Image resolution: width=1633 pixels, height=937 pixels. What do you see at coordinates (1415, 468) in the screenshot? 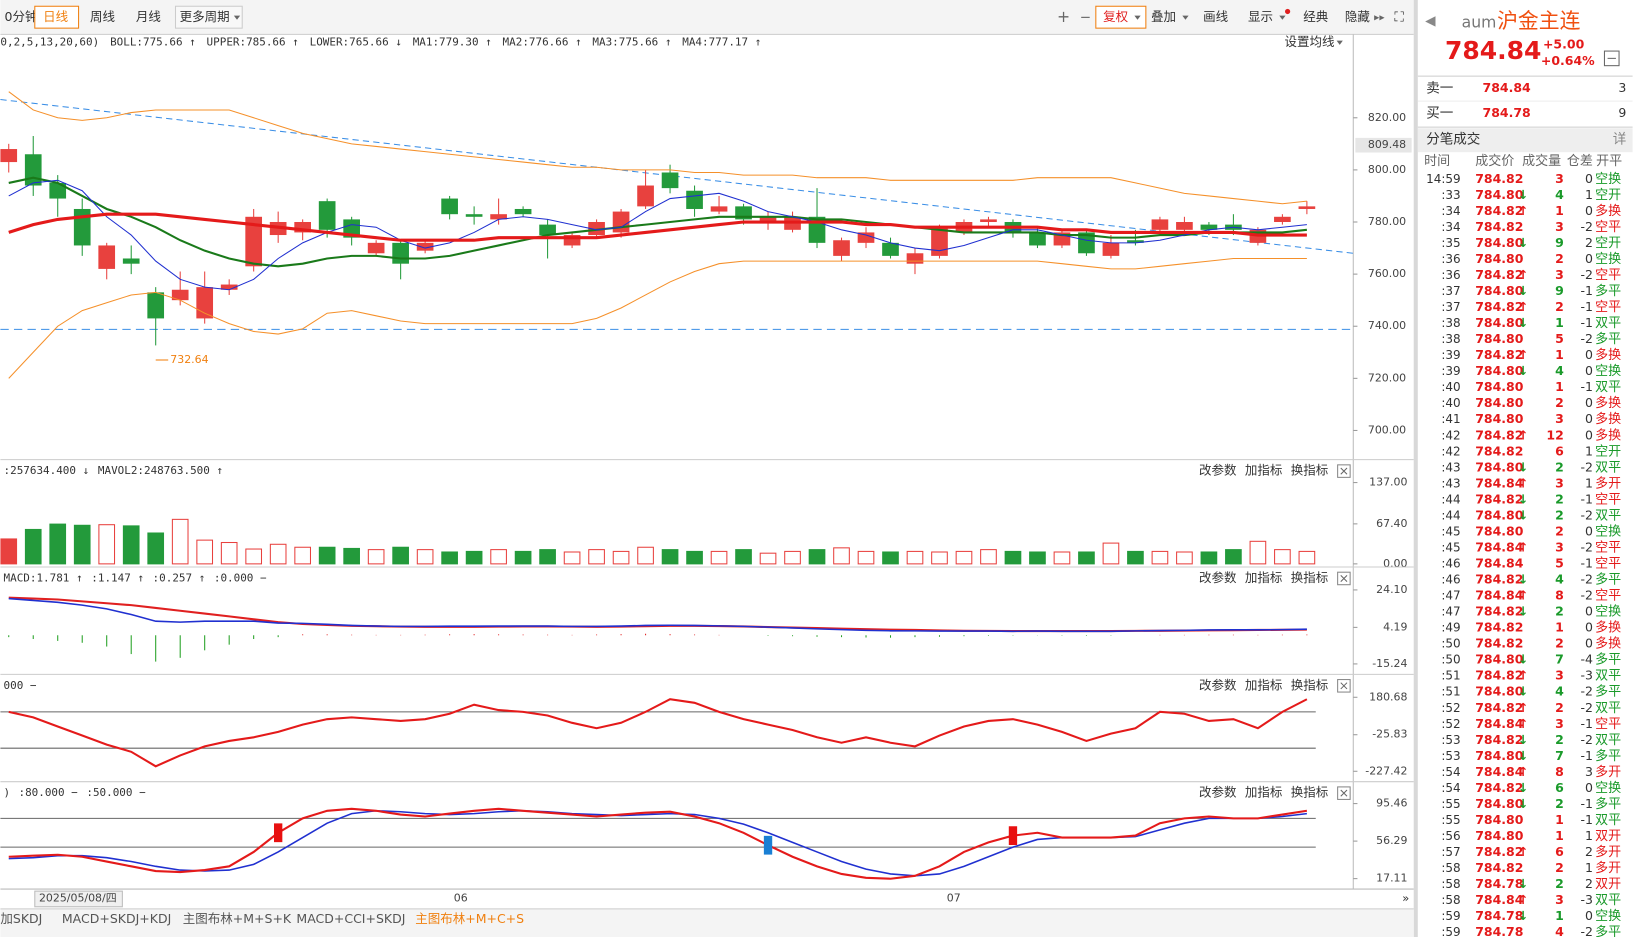
I see `splitter` at bounding box center [1415, 468].